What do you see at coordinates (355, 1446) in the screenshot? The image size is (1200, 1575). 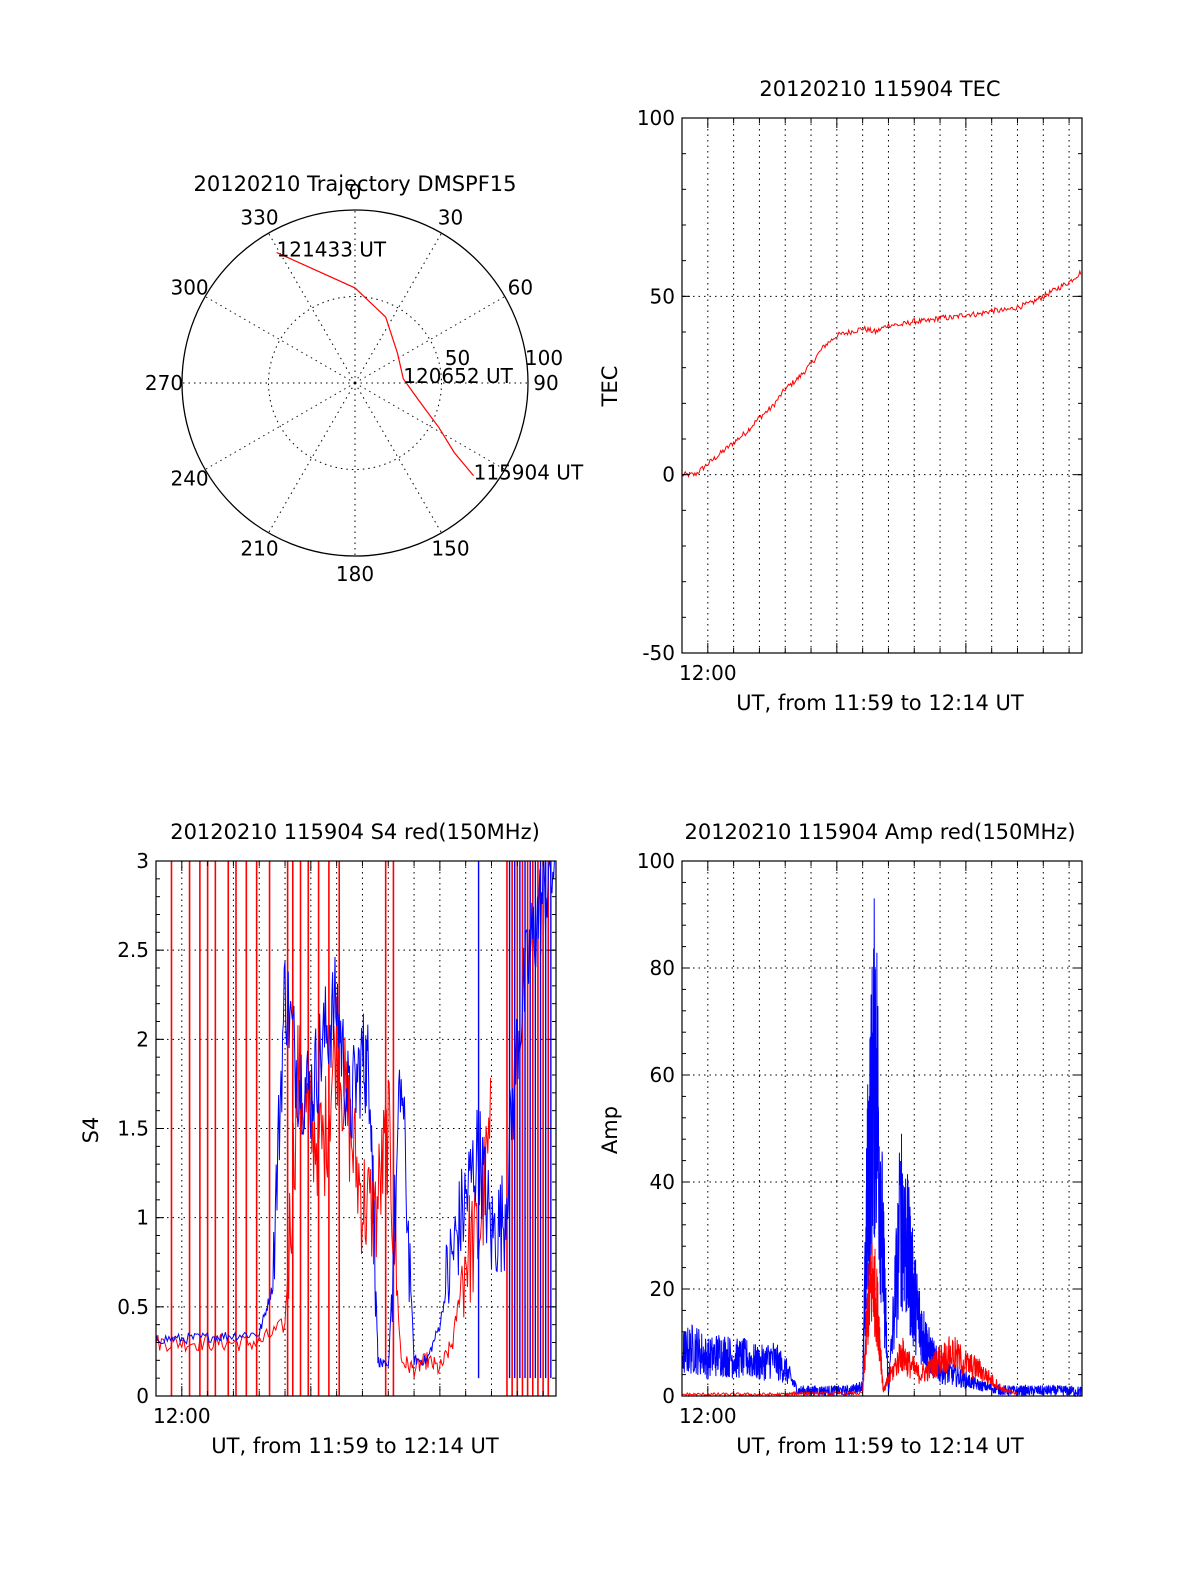 I see `s4-x-label: UT, from 11:59 to 12:14 UT` at bounding box center [355, 1446].